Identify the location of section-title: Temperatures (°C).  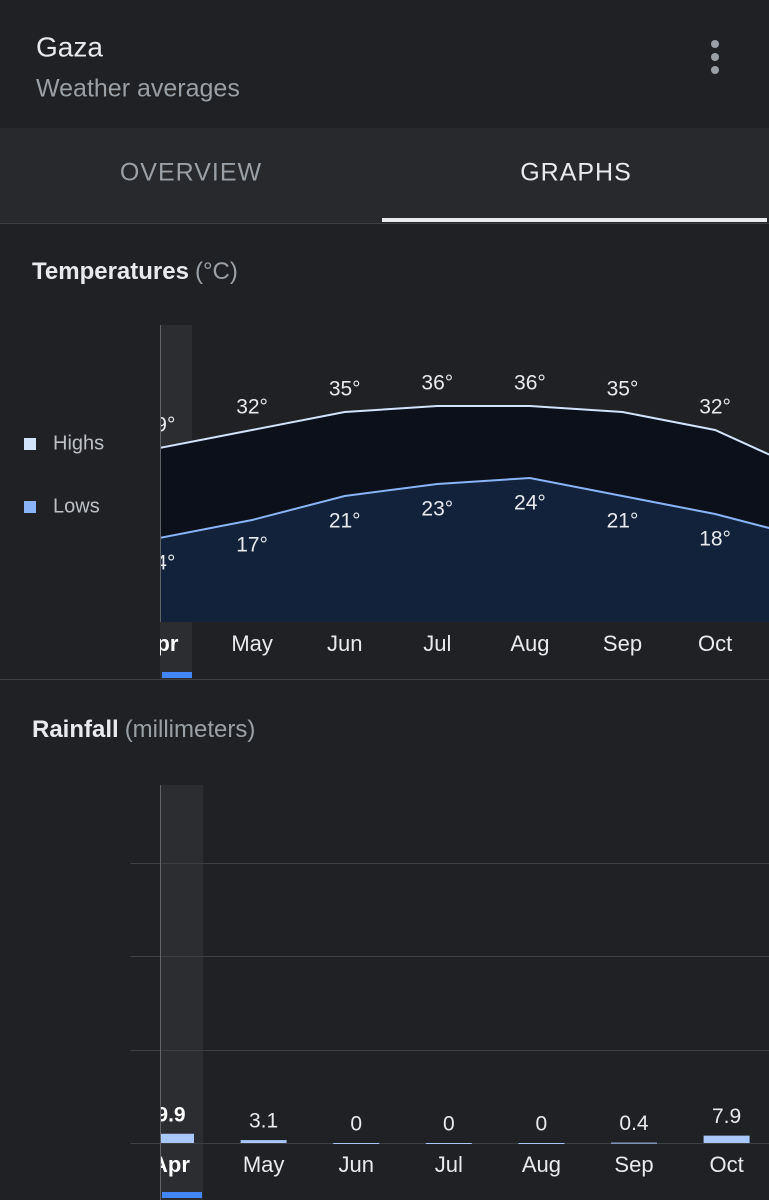
(135, 271).